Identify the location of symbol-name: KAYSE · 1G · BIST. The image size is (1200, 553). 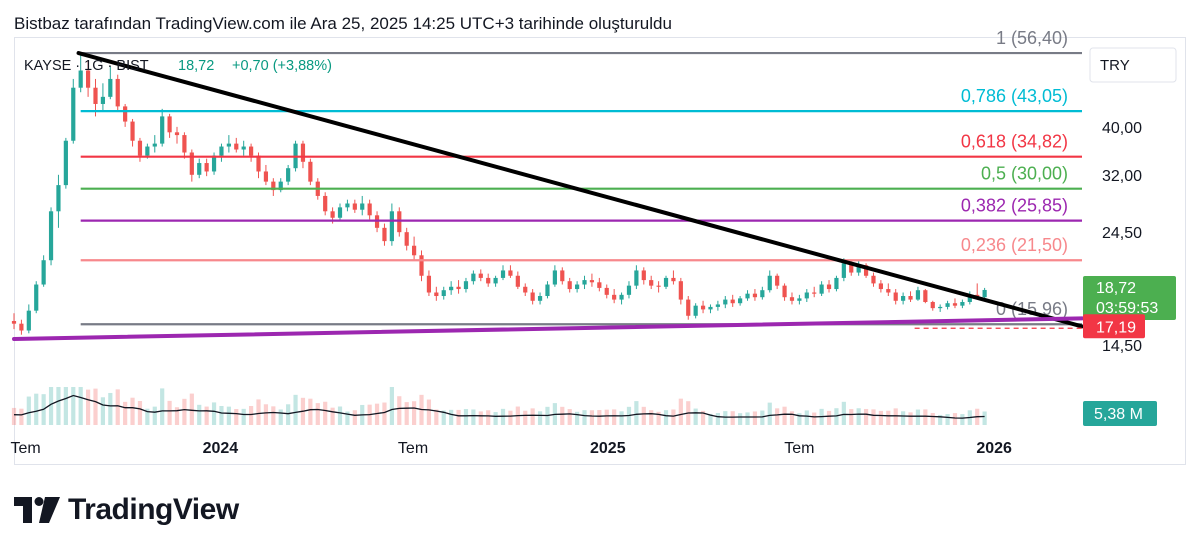
(86, 66).